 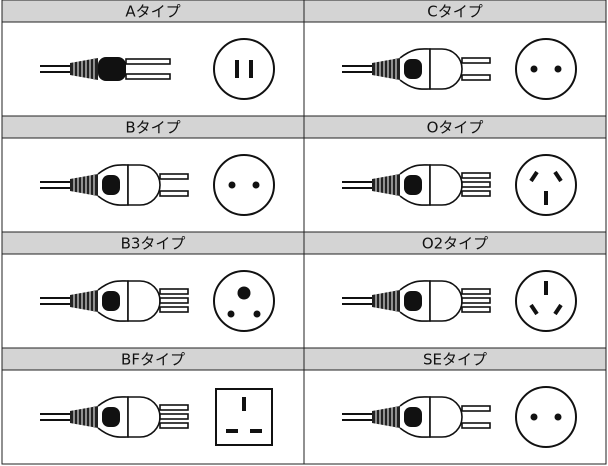 What do you see at coordinates (455, 360) in the screenshot?
I see `type-label: SEタイプ` at bounding box center [455, 360].